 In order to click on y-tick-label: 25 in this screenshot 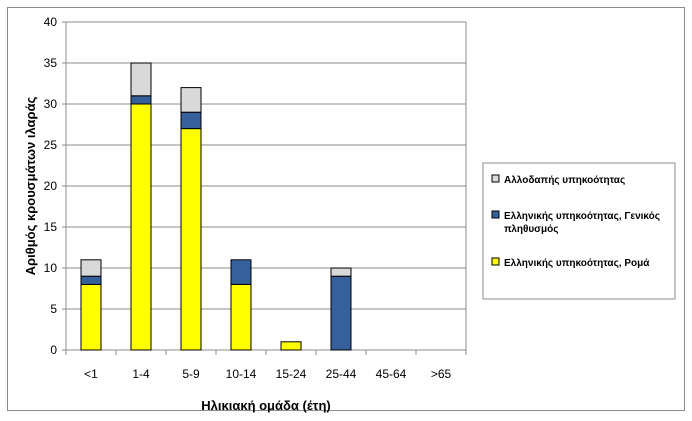, I will do `click(51, 145)`.